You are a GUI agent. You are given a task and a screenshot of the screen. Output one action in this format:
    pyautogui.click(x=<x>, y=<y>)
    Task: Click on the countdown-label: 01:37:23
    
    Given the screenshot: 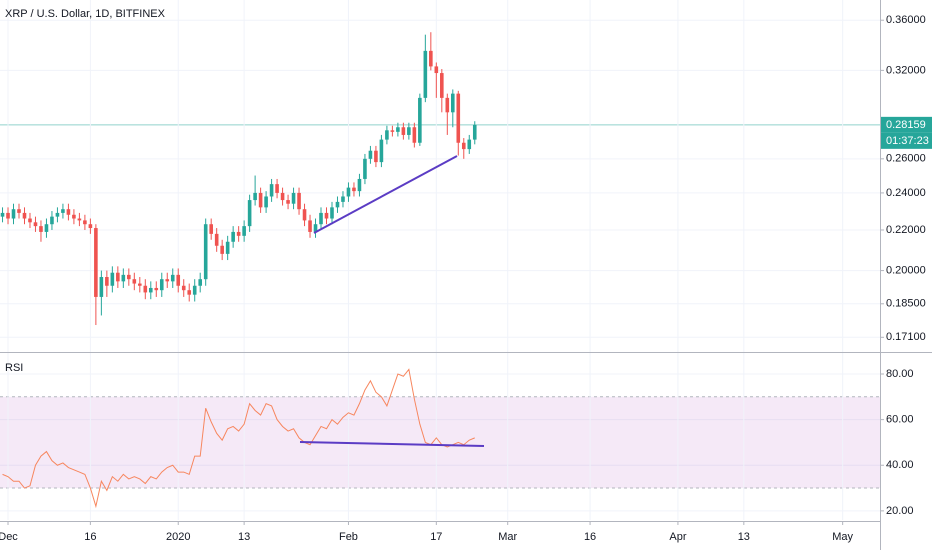 What is the action you would take?
    pyautogui.click(x=907, y=141)
    